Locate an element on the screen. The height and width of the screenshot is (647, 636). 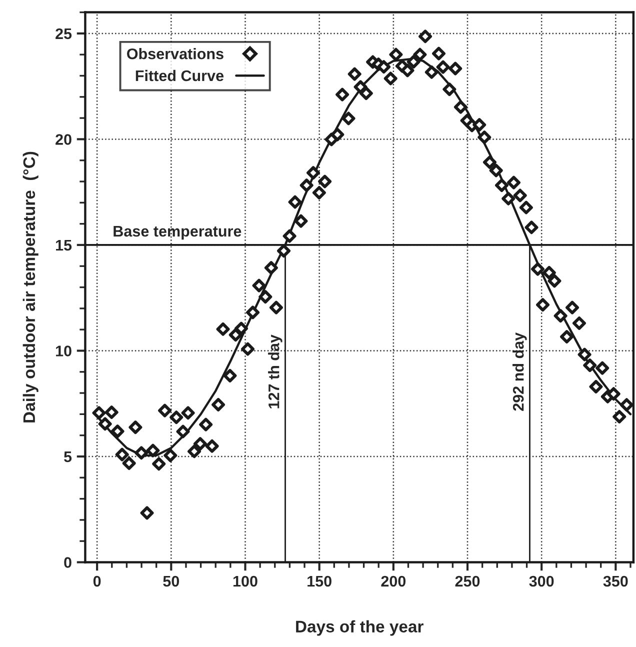
x-tick-label: 100 is located at coordinates (245, 581).